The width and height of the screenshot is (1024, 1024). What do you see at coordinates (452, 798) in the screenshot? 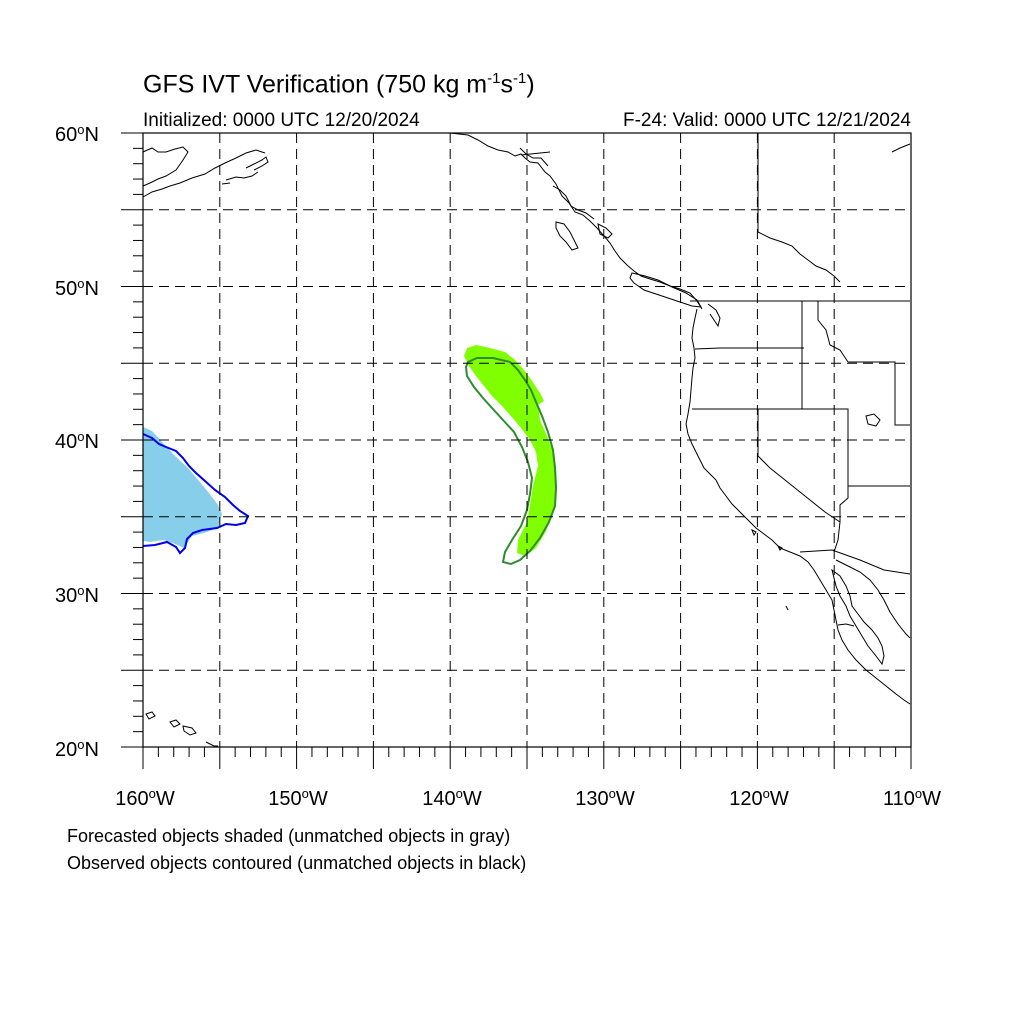
I see `lon-label-140w: 140oW` at bounding box center [452, 798].